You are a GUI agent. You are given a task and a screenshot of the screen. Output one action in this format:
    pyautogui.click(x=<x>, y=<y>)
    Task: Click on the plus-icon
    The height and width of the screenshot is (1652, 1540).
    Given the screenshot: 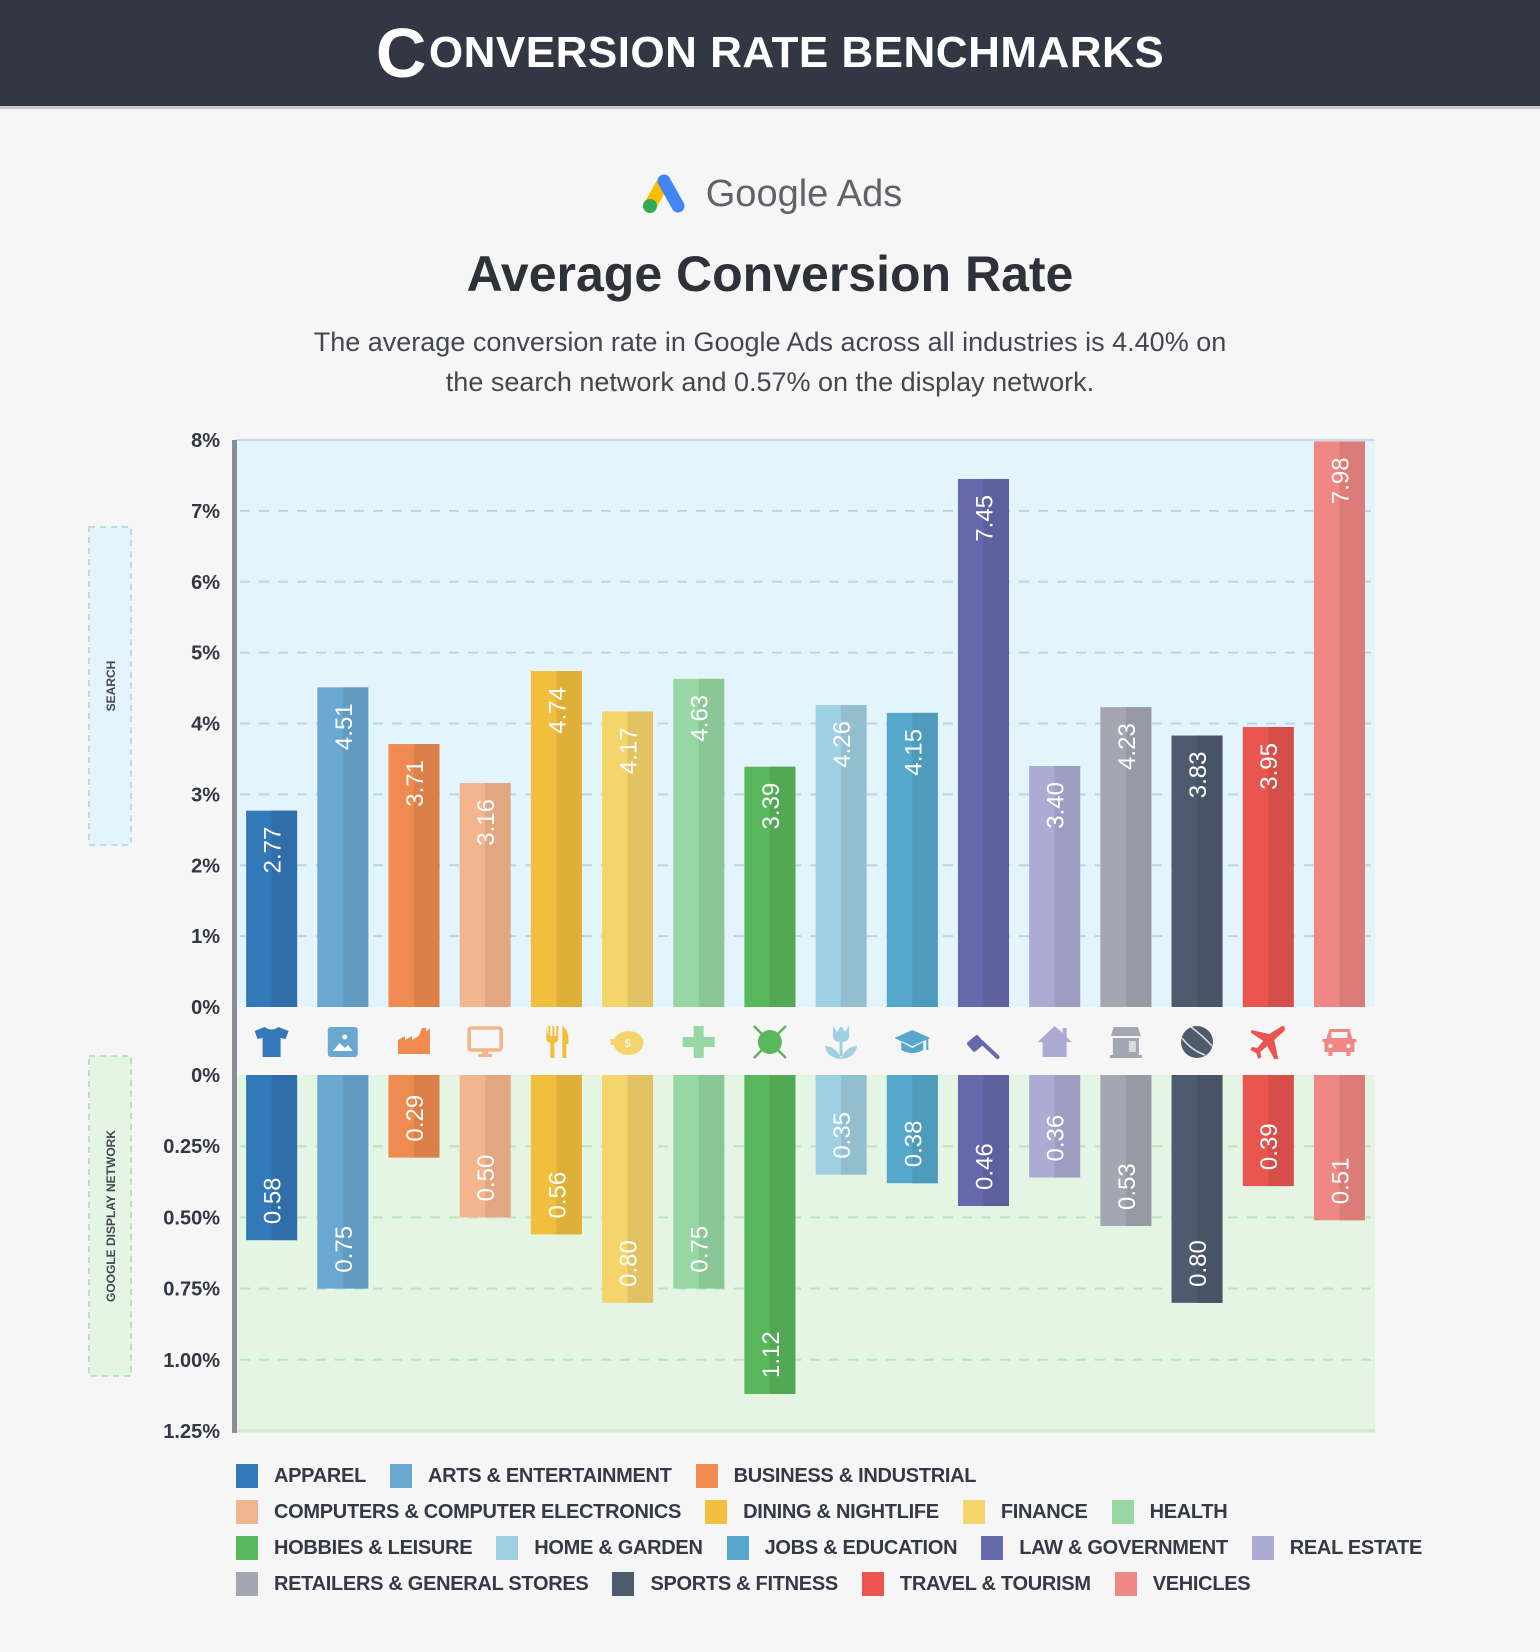 What is the action you would take?
    pyautogui.click(x=698, y=1042)
    